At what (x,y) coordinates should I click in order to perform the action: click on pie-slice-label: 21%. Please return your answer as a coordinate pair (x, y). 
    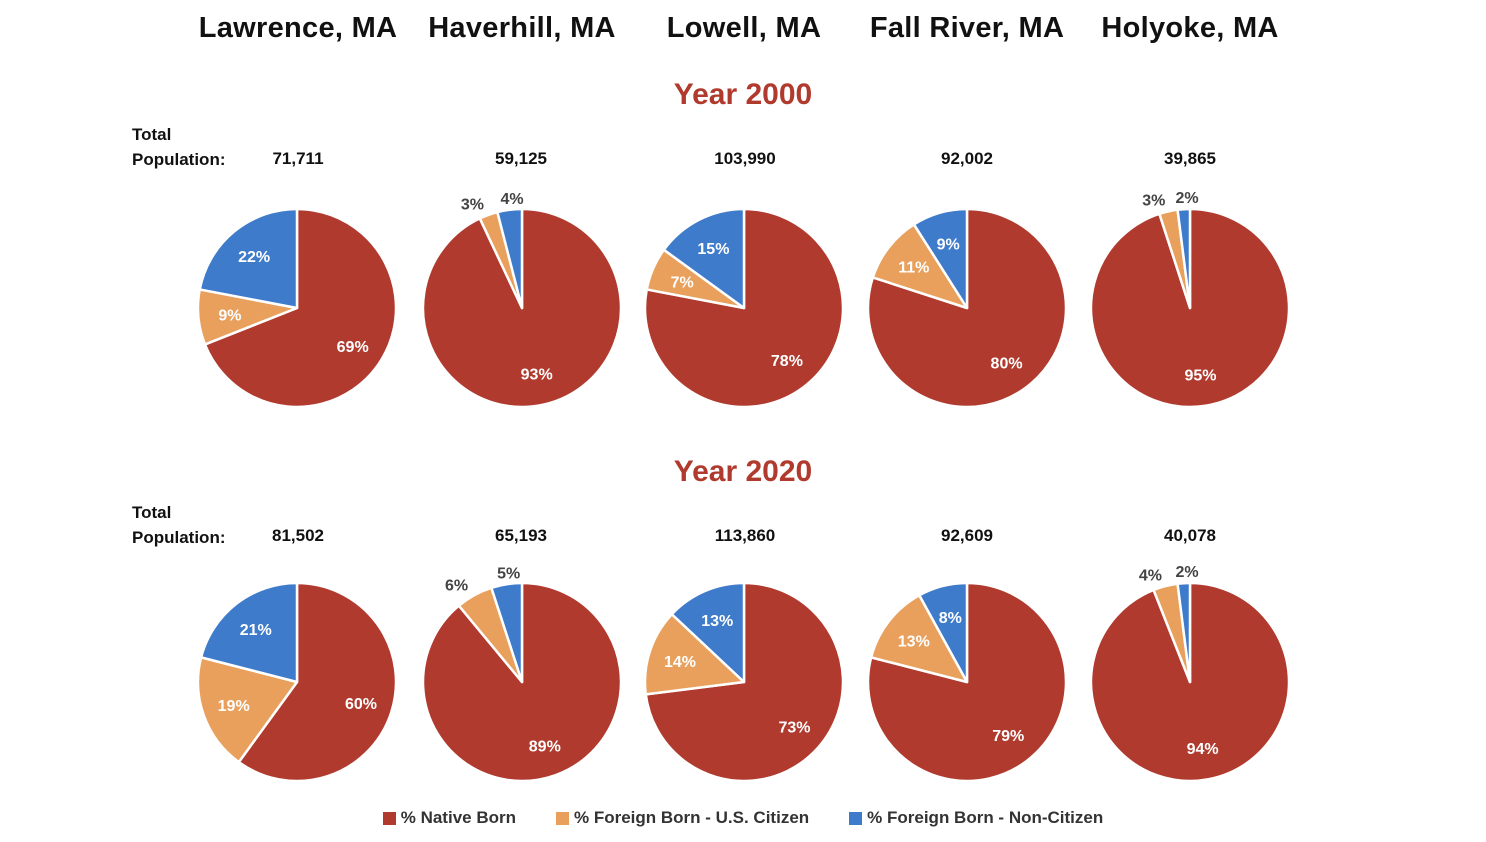
    Looking at the image, I should click on (256, 630).